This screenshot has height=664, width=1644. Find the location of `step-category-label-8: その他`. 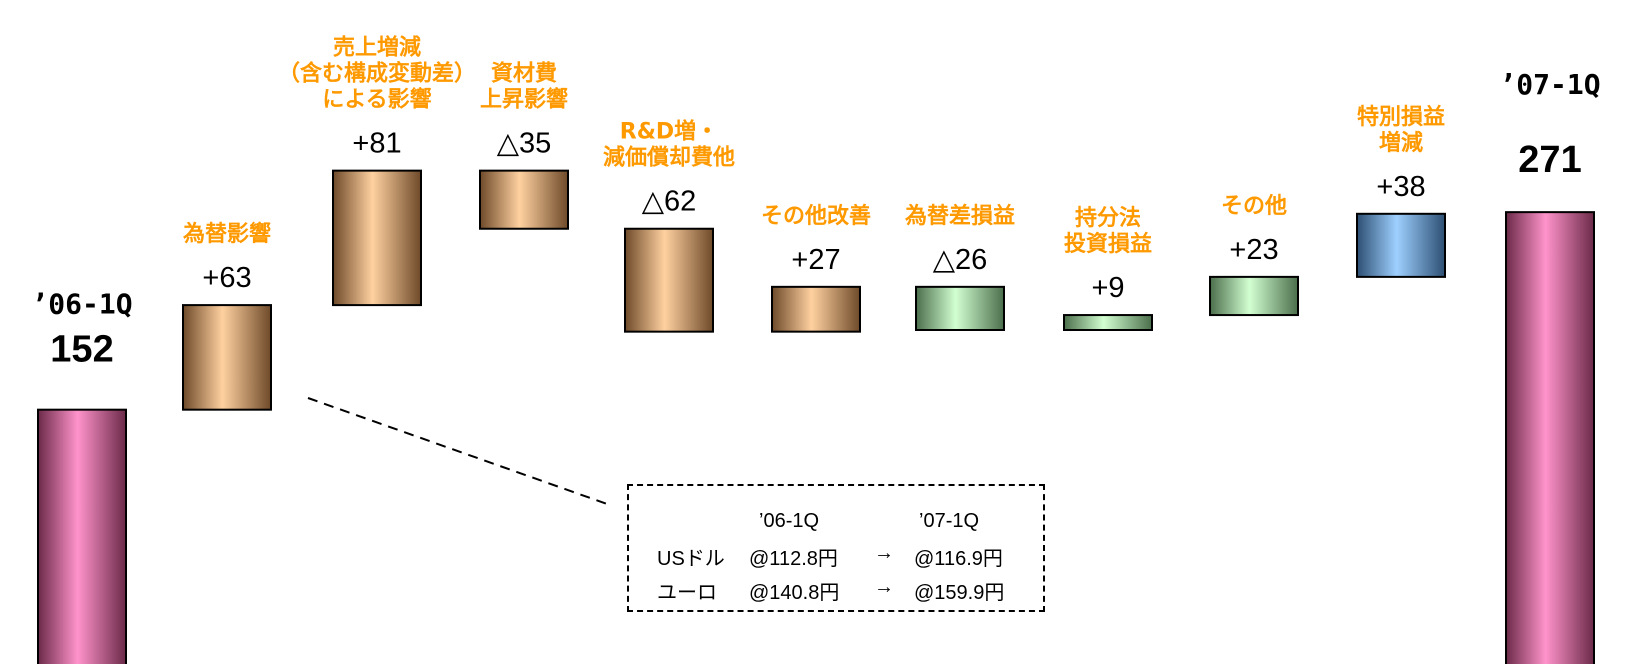

step-category-label-8: その他 is located at coordinates (1254, 206).